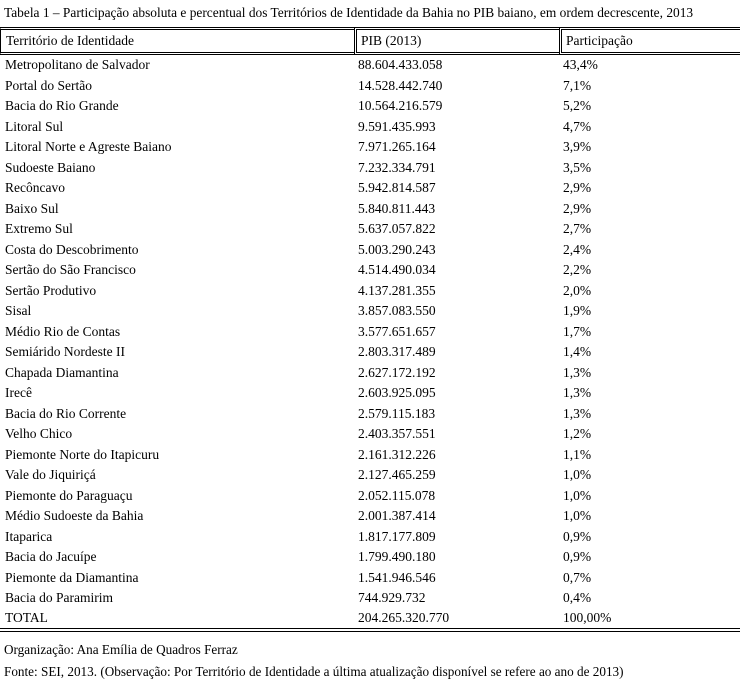 The width and height of the screenshot is (740, 686). I want to click on table-row: Médio Rio de Contas 3.577.651.657 1,7%, so click(370, 332).